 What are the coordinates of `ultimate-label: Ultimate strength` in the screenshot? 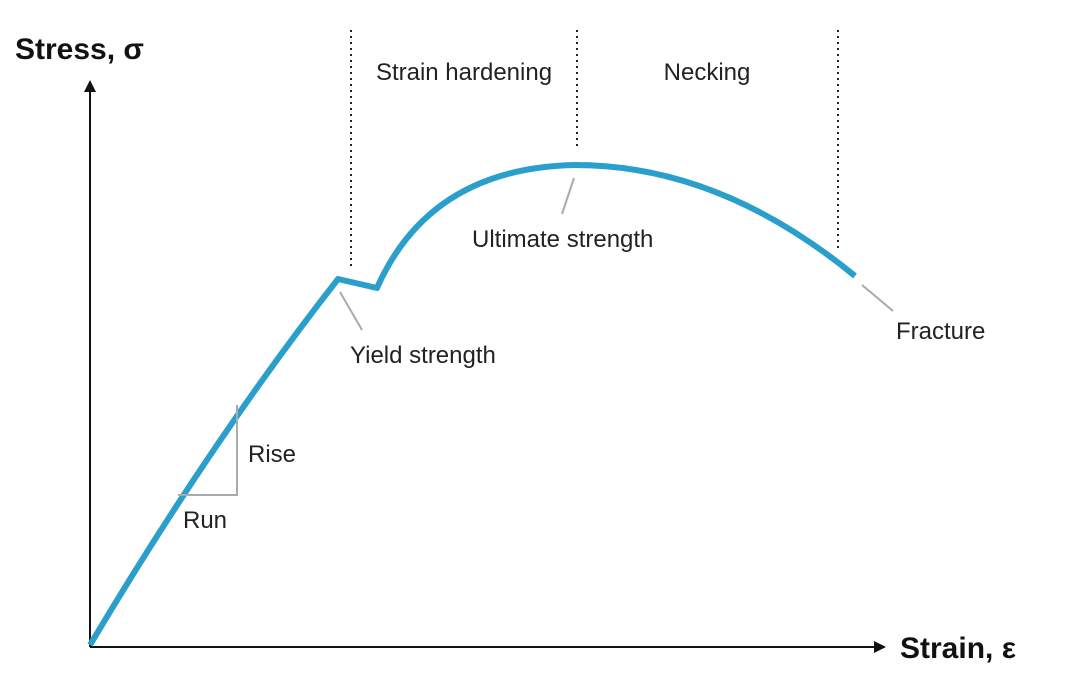 It's located at (562, 239).